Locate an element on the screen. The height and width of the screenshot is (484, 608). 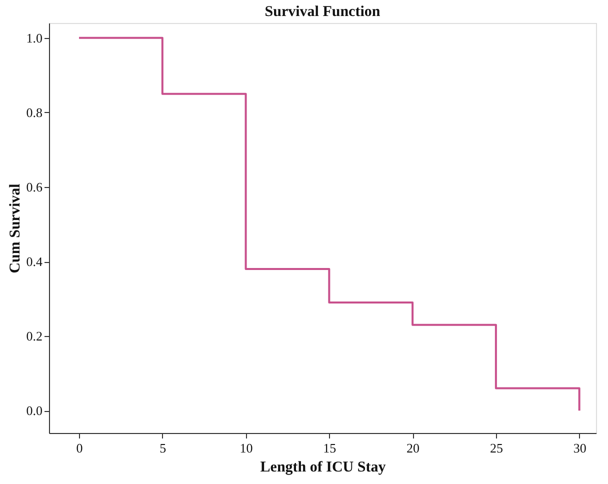
y-tick-label: 0.2 is located at coordinates (34, 336).